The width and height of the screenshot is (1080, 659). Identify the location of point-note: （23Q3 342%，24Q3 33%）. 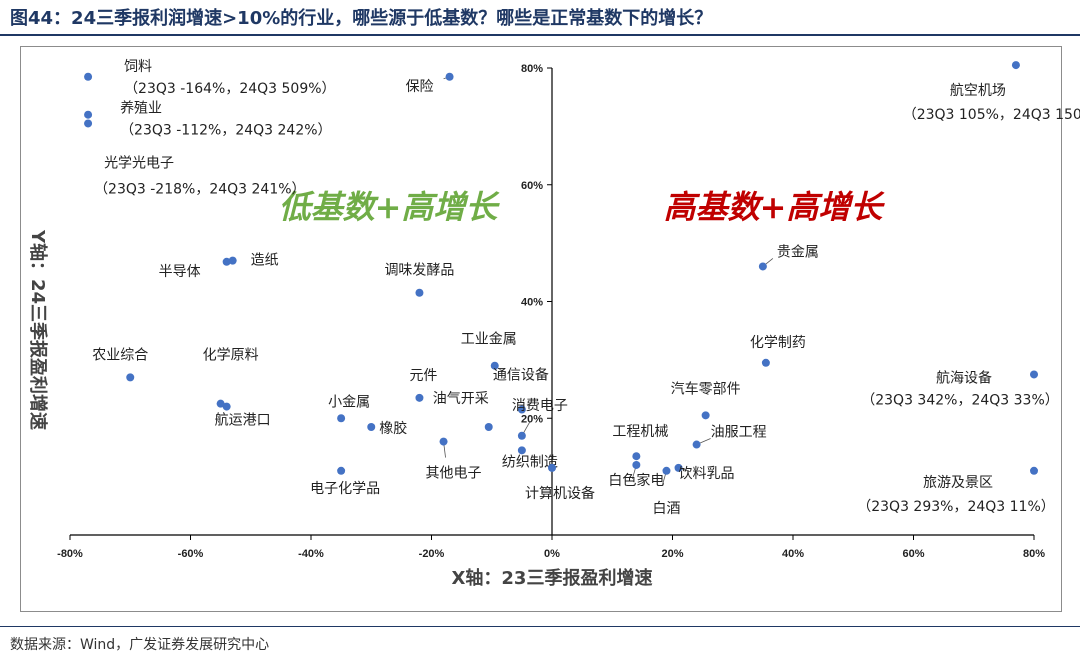
(960, 400).